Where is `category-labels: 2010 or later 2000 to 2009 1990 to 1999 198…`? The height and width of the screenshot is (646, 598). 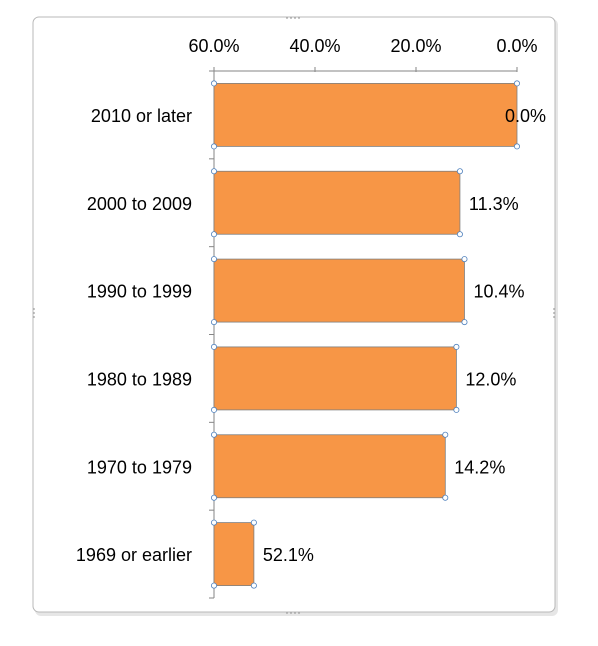 category-labels: 2010 or later 2000 to 2009 1990 to 1999 198… is located at coordinates (134, 335).